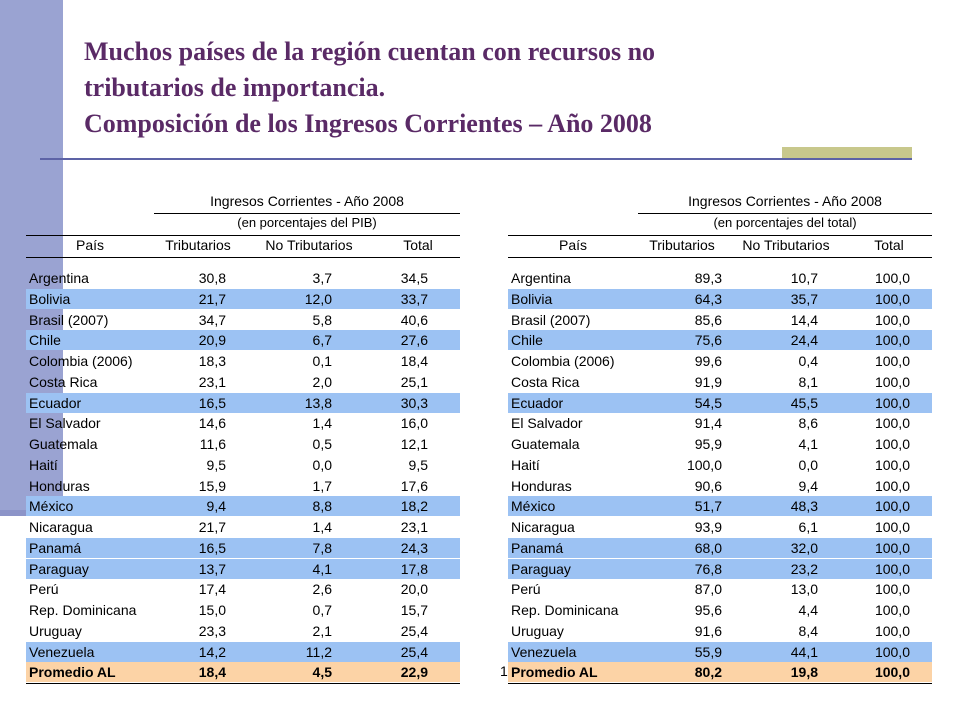 The height and width of the screenshot is (720, 960). What do you see at coordinates (322, 464) in the screenshot?
I see `cell-no-tributarios: 0,0` at bounding box center [322, 464].